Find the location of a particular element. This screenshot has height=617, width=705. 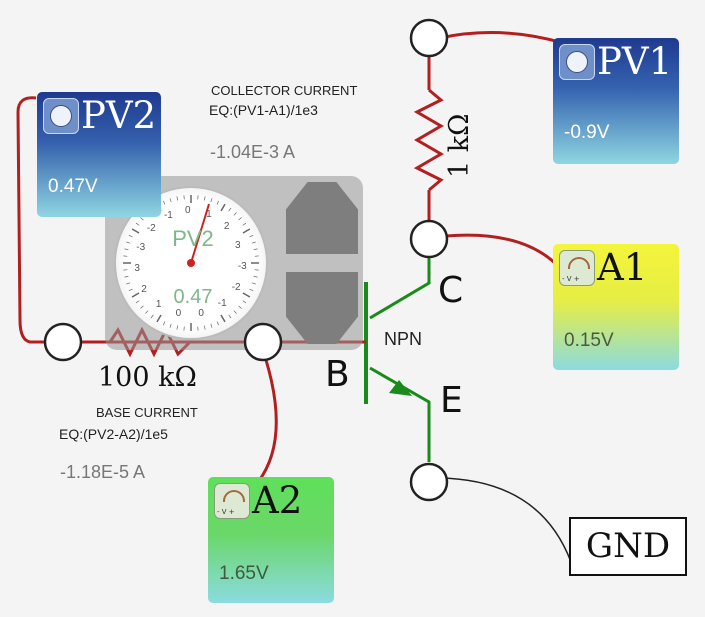

a2-value: 1.65V is located at coordinates (244, 573).